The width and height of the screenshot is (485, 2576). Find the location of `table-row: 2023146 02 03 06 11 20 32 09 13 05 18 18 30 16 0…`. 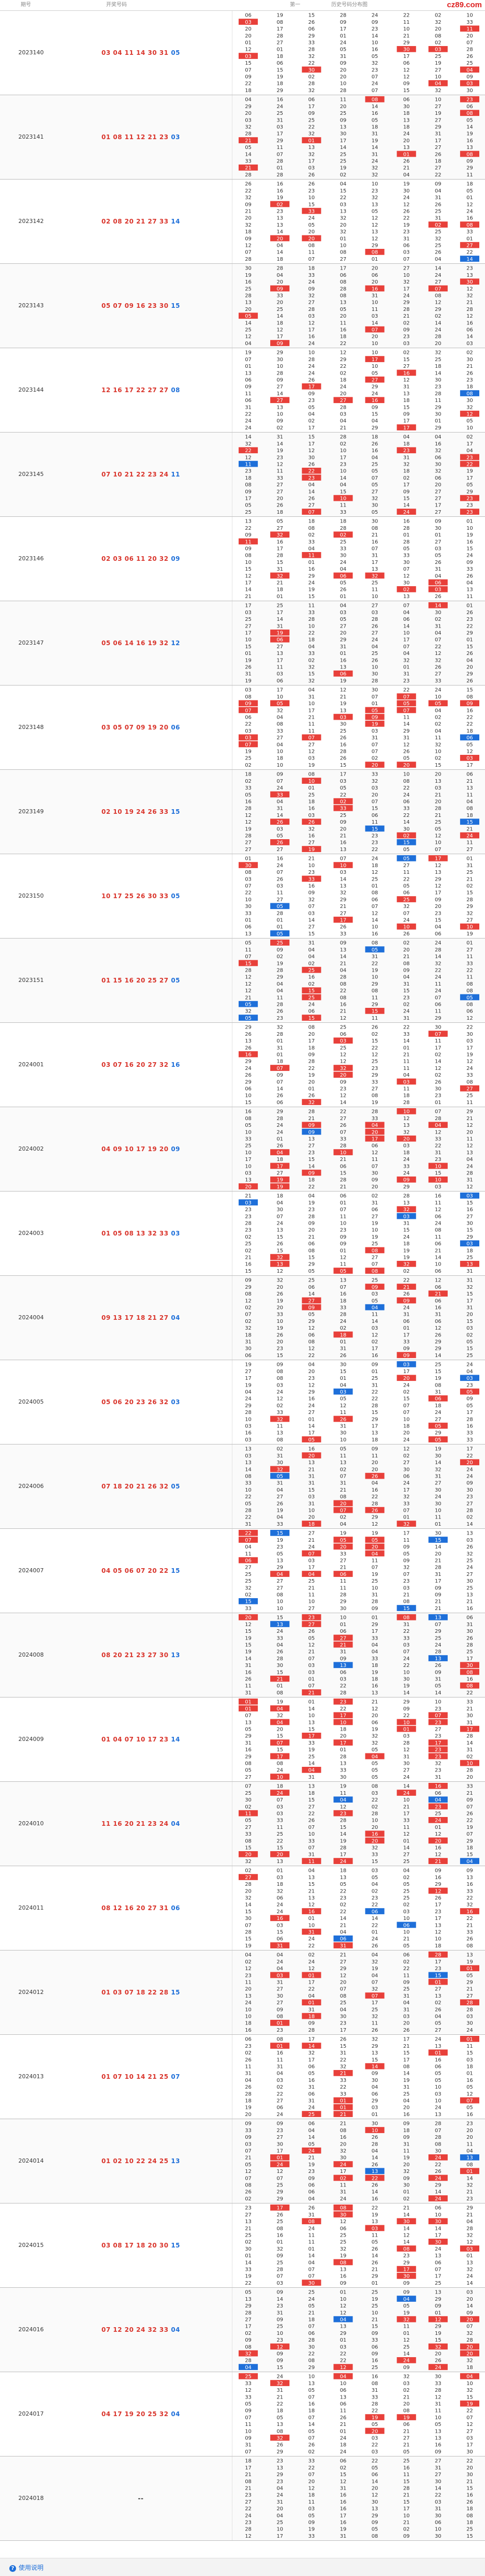

table-row: 2023146 02 03 06 11 20 32 09 13 05 18 18 30 16 0… is located at coordinates (242, 559).